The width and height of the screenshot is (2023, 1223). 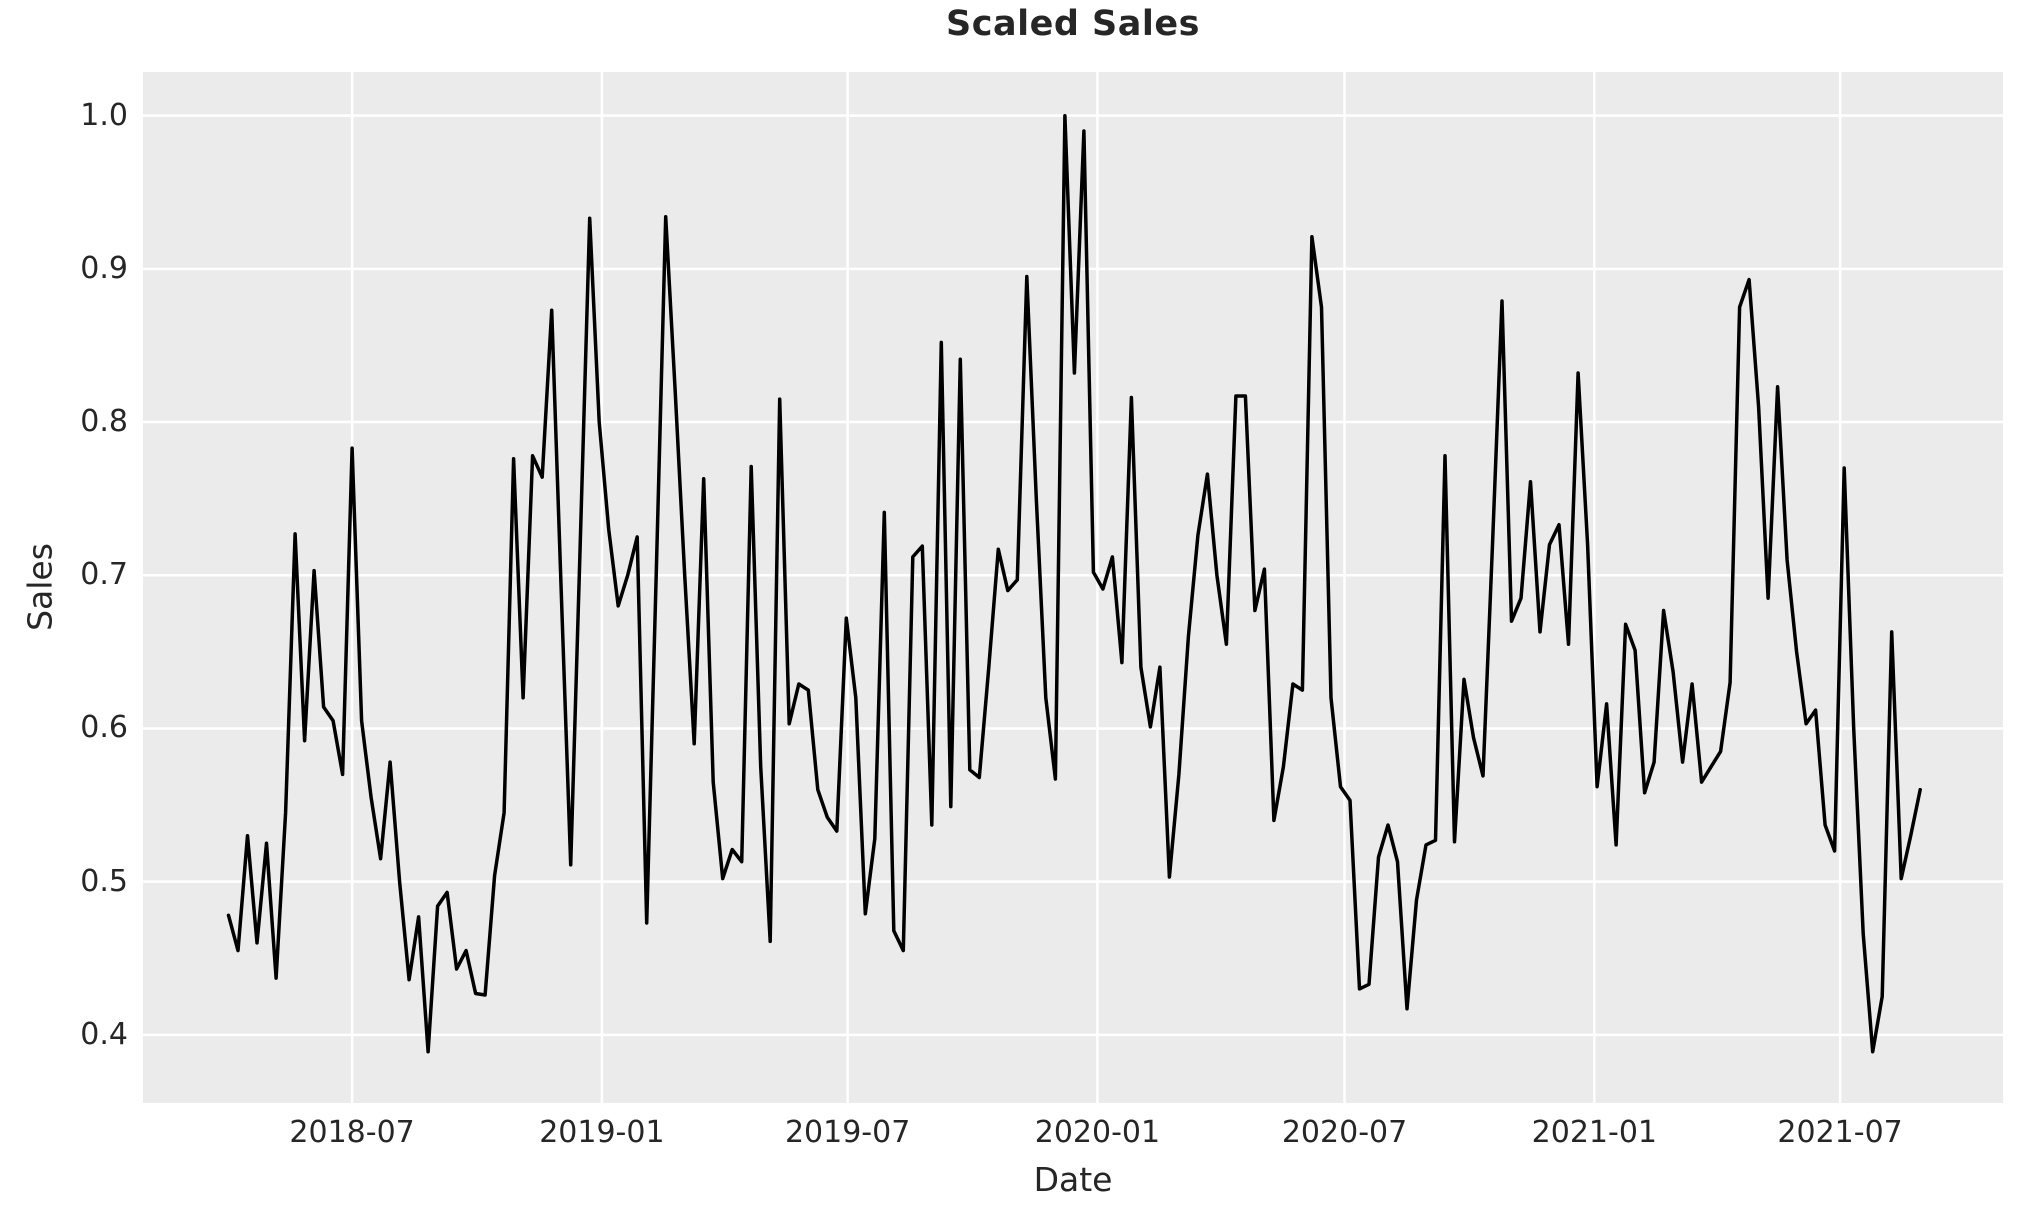 What do you see at coordinates (104, 422) in the screenshot?
I see `y-tick-label: 0.8` at bounding box center [104, 422].